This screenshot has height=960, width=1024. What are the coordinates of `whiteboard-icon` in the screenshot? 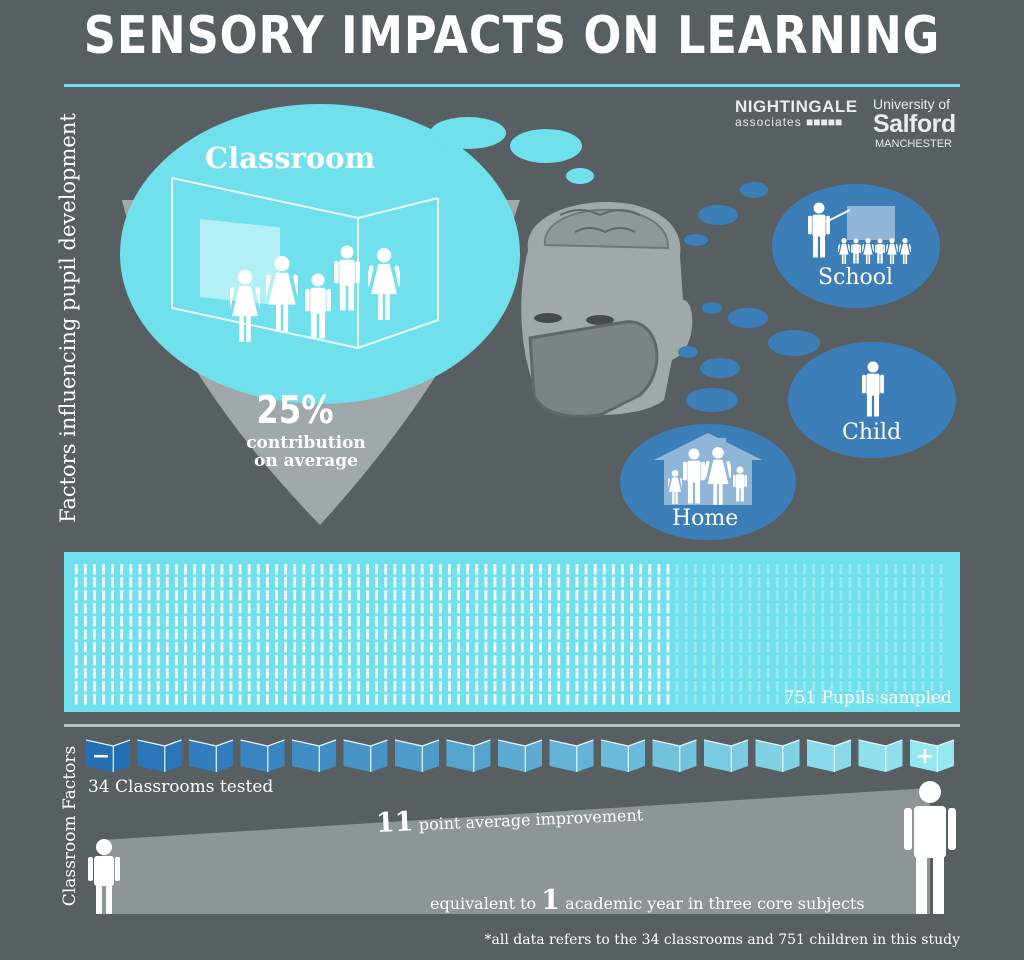 It's located at (240, 262).